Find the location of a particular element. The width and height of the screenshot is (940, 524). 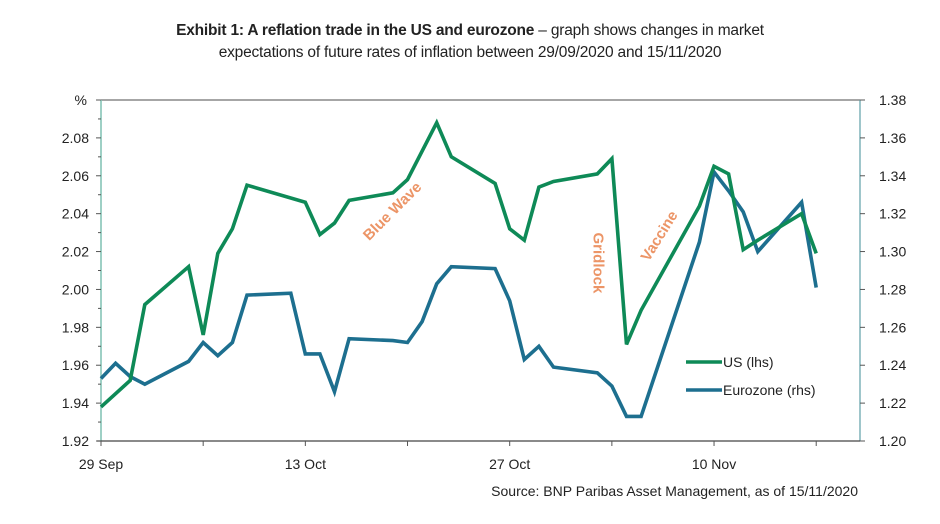

y-right-tick-label: 1.36 is located at coordinates (892, 138).